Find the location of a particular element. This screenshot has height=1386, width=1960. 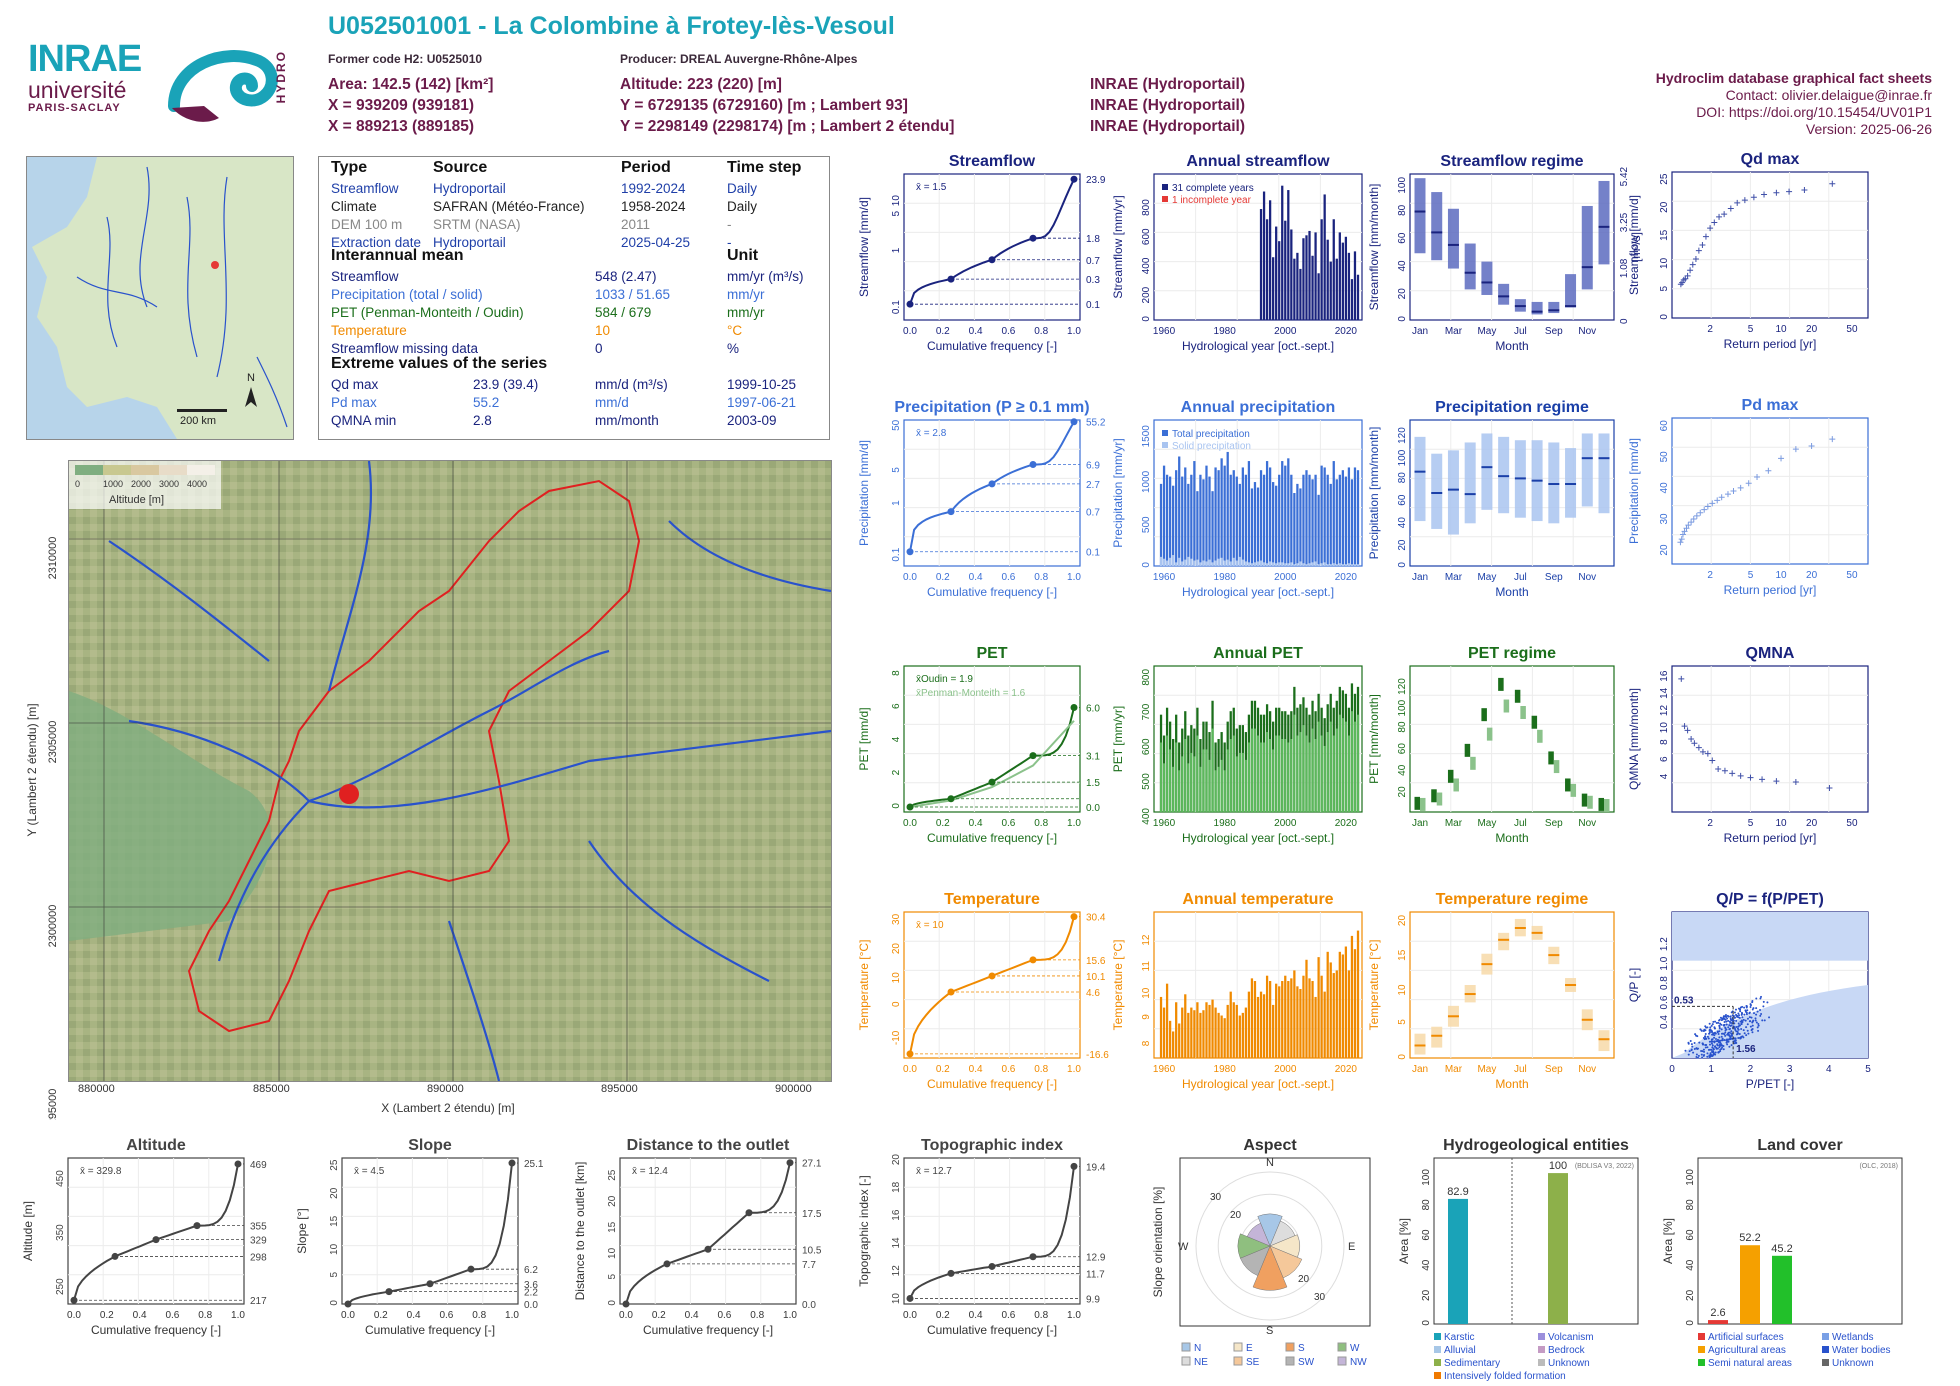

info-row-type: Climate is located at coordinates (354, 206).